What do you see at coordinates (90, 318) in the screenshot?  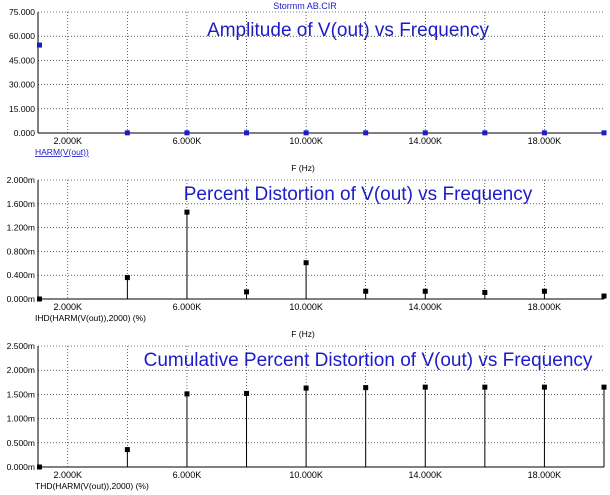 I see `series-label: IHD(HARM(V(out)),2000) (%)` at bounding box center [90, 318].